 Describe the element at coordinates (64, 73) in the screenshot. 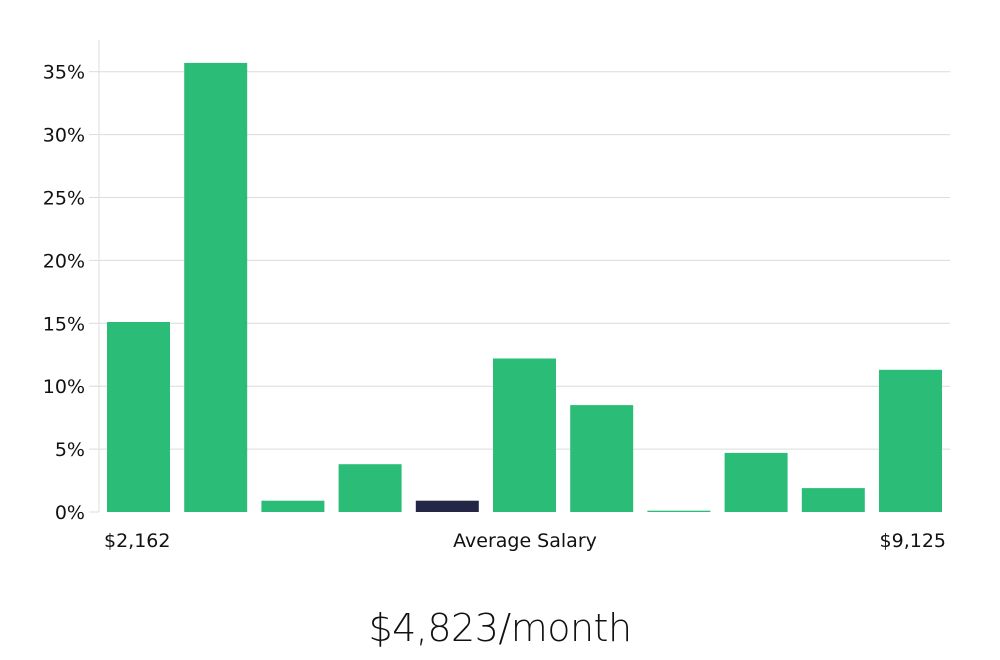

I see `y-tick-label: 35%` at that location.